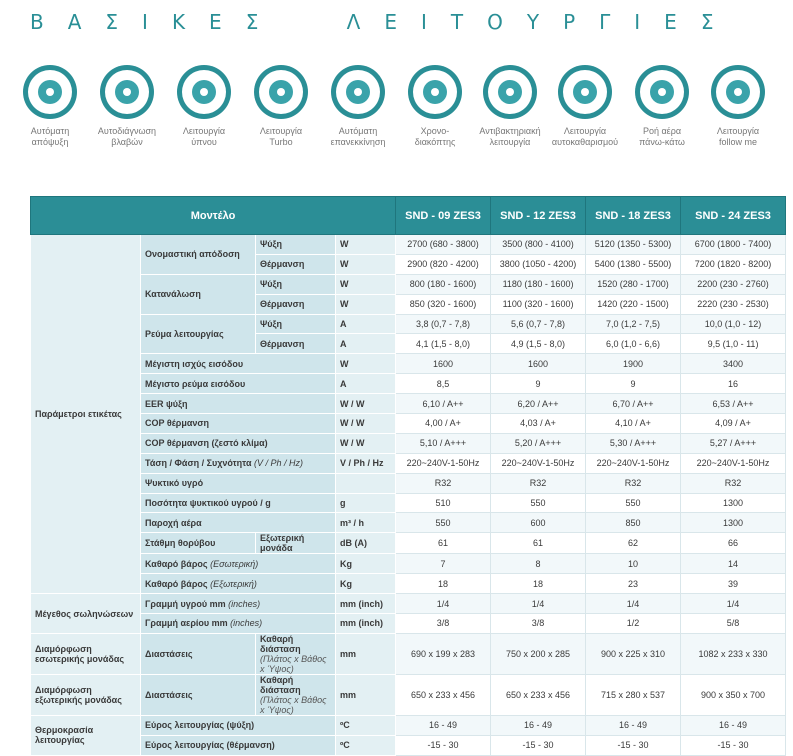 This screenshot has width=793, height=756. What do you see at coordinates (166, 403) in the screenshot?
I see `label-text: EER ψύξη` at bounding box center [166, 403].